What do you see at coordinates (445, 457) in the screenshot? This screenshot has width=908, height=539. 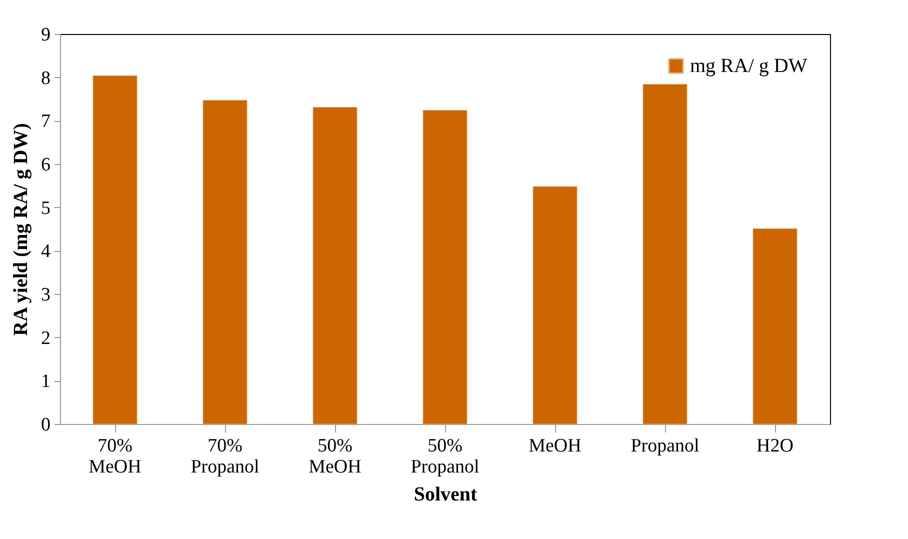 I see `x-tick-label: 50% Propanol` at bounding box center [445, 457].